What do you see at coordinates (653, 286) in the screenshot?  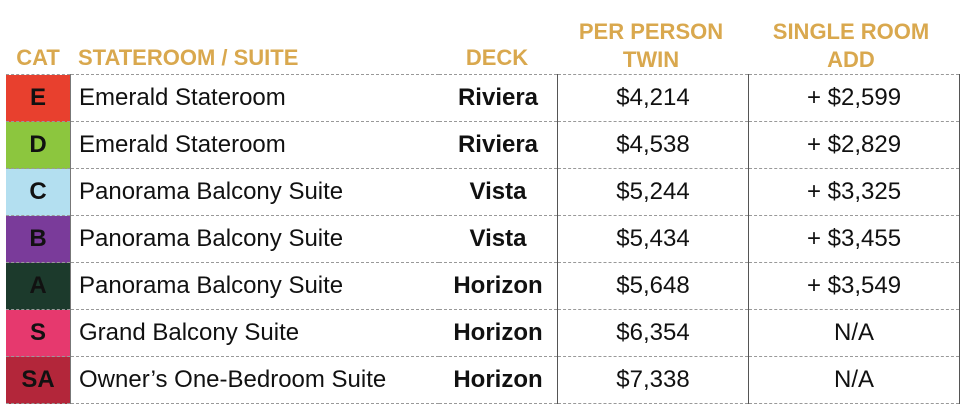 I see `per-person-twin-price: $5,648` at bounding box center [653, 286].